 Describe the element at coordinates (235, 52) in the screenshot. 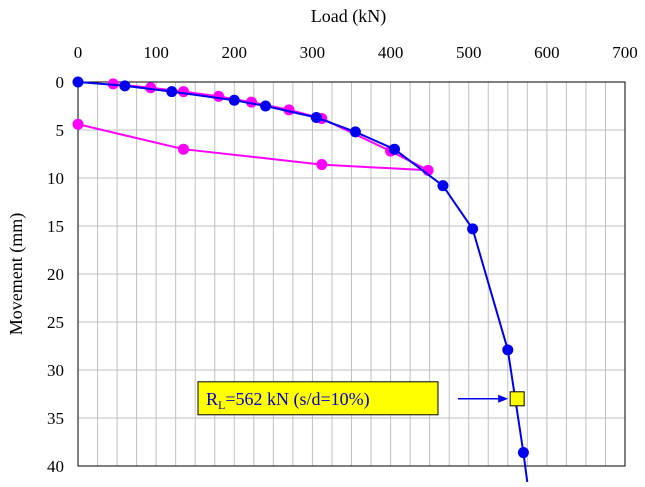

I see `x-tick-label: 200` at that location.